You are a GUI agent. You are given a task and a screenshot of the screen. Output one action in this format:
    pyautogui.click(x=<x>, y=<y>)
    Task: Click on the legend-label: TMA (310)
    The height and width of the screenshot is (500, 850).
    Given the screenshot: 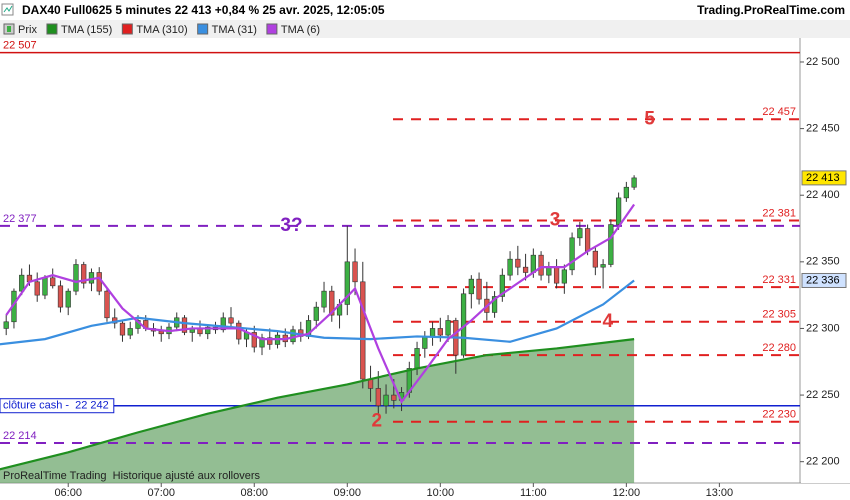 What is the action you would take?
    pyautogui.click(x=161, y=30)
    